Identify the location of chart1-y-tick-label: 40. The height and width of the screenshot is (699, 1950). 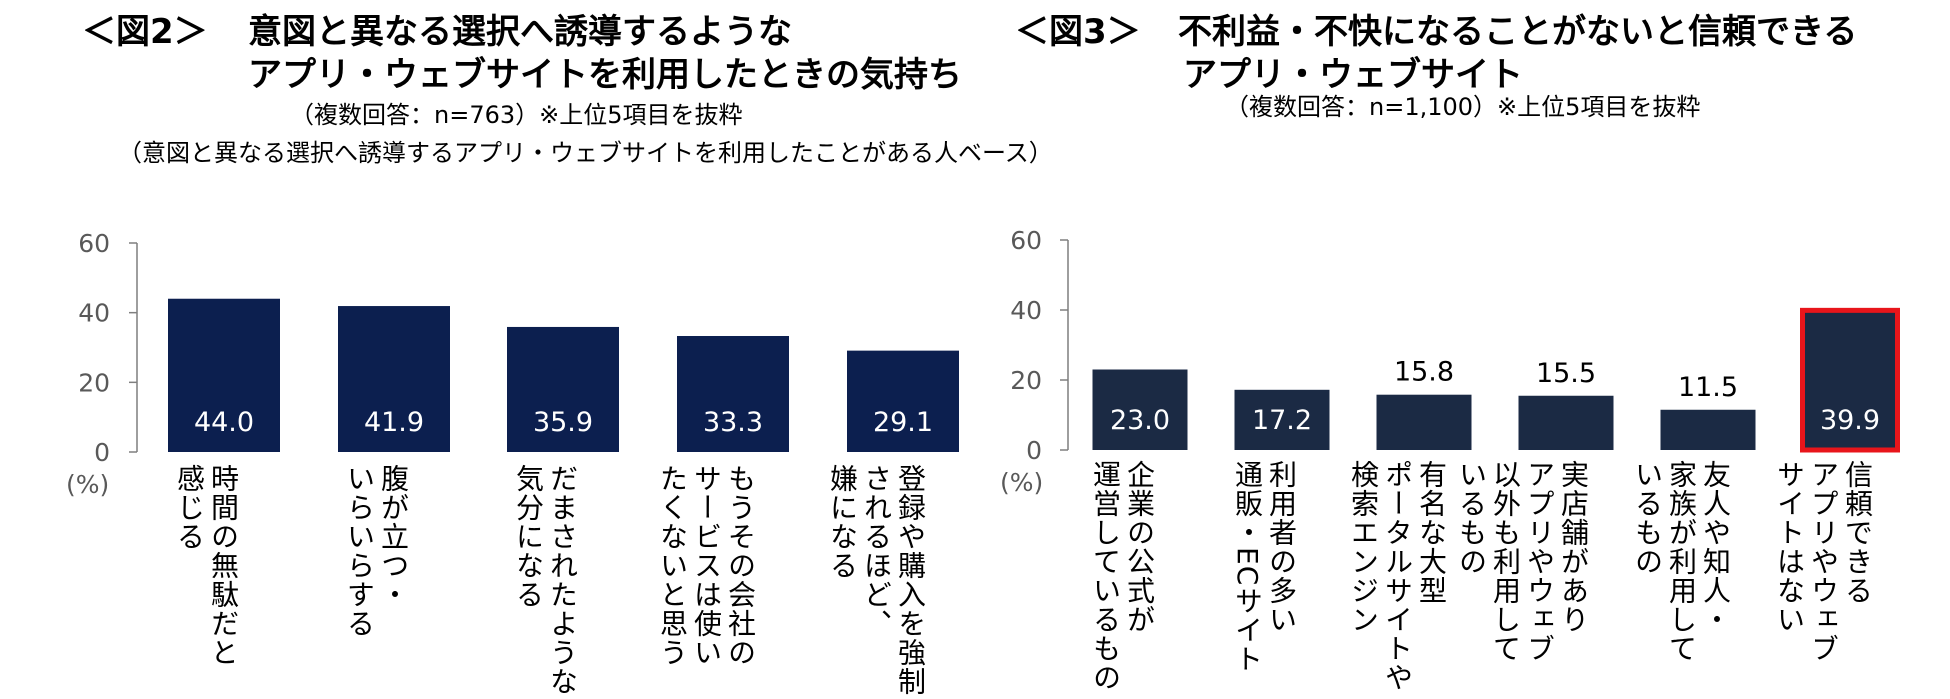
(94, 313).